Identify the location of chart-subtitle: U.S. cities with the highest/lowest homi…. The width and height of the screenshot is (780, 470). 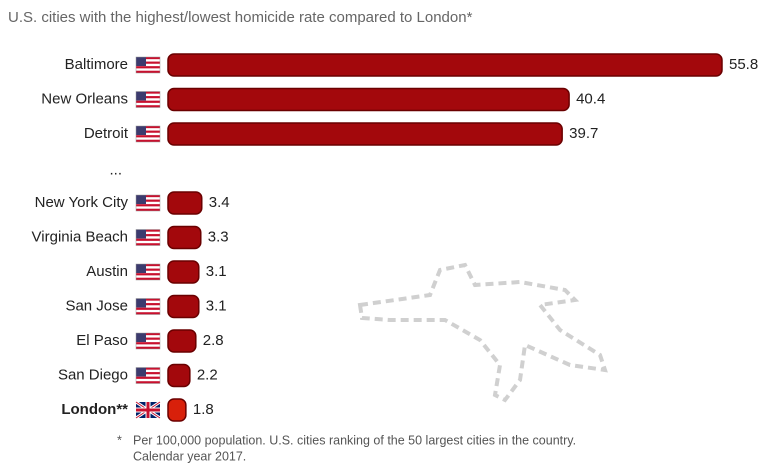
(240, 17).